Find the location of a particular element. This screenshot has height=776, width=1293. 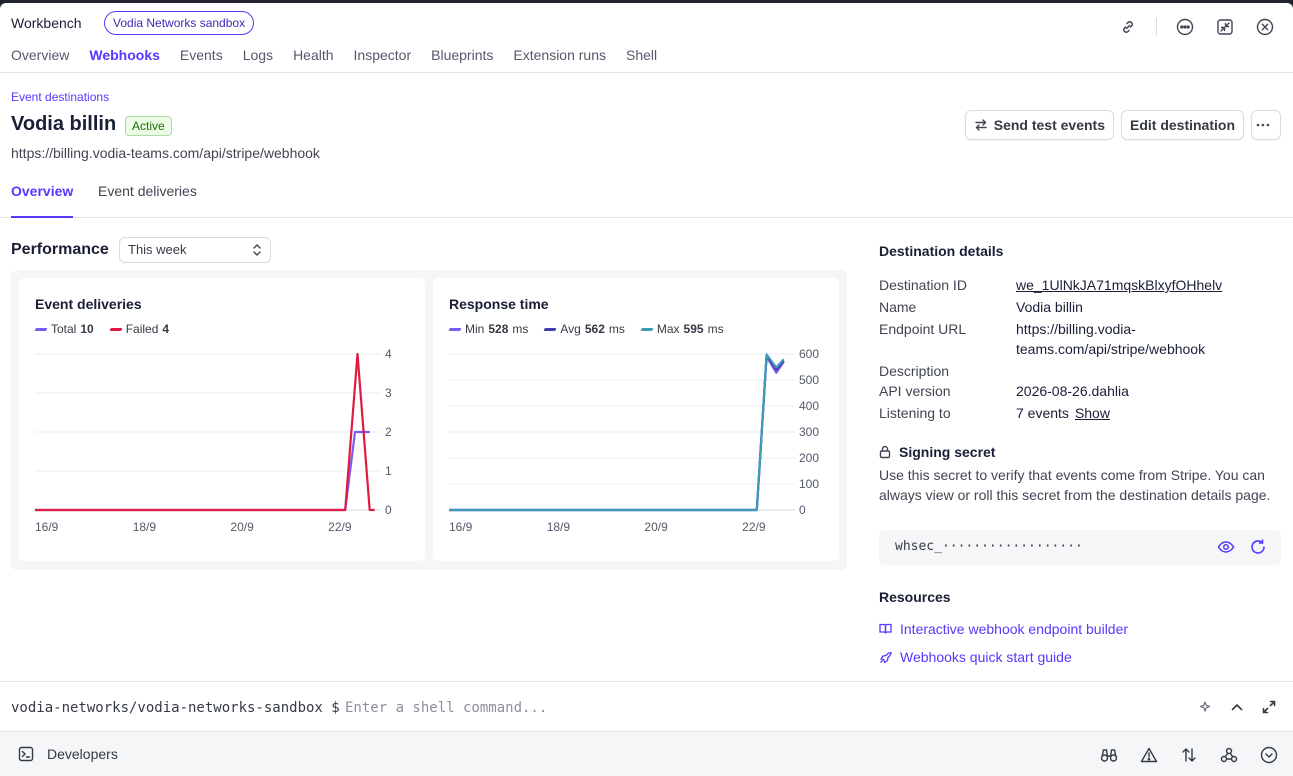

shell-input is located at coordinates (695, 708).